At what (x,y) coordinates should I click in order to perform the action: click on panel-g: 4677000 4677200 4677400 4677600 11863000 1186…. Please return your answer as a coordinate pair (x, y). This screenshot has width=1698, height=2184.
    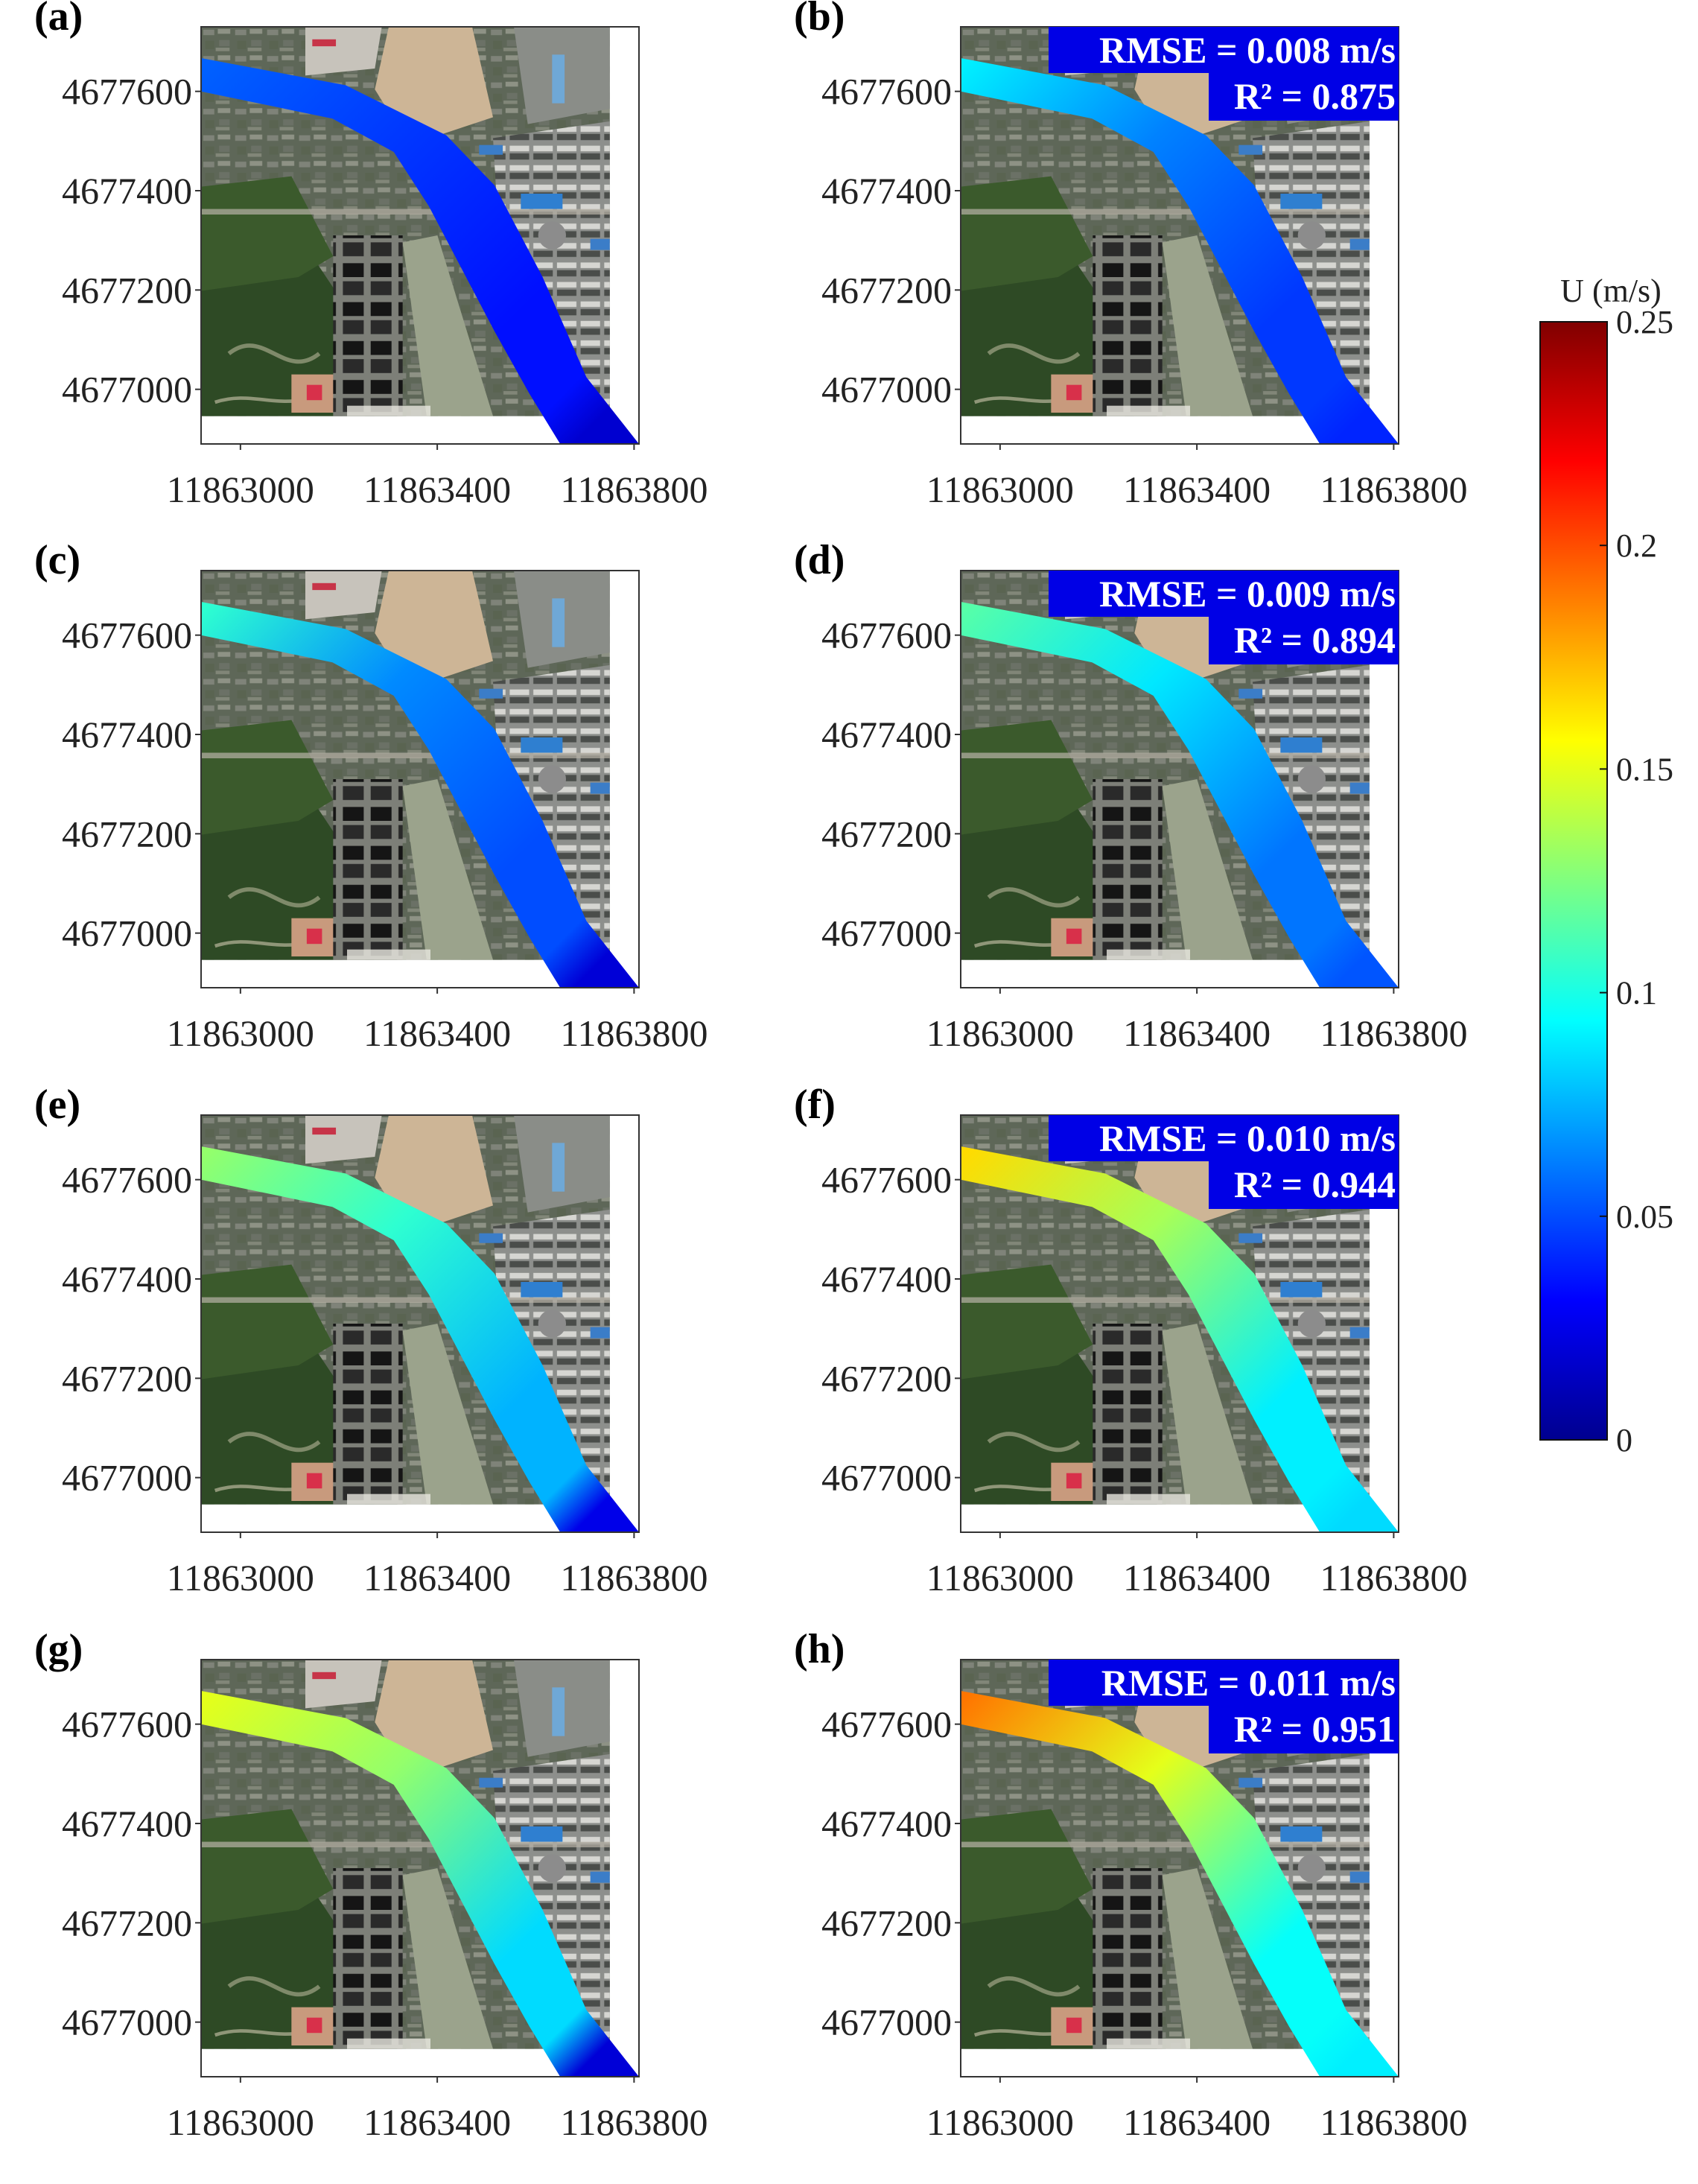
    Looking at the image, I should click on (371, 1884).